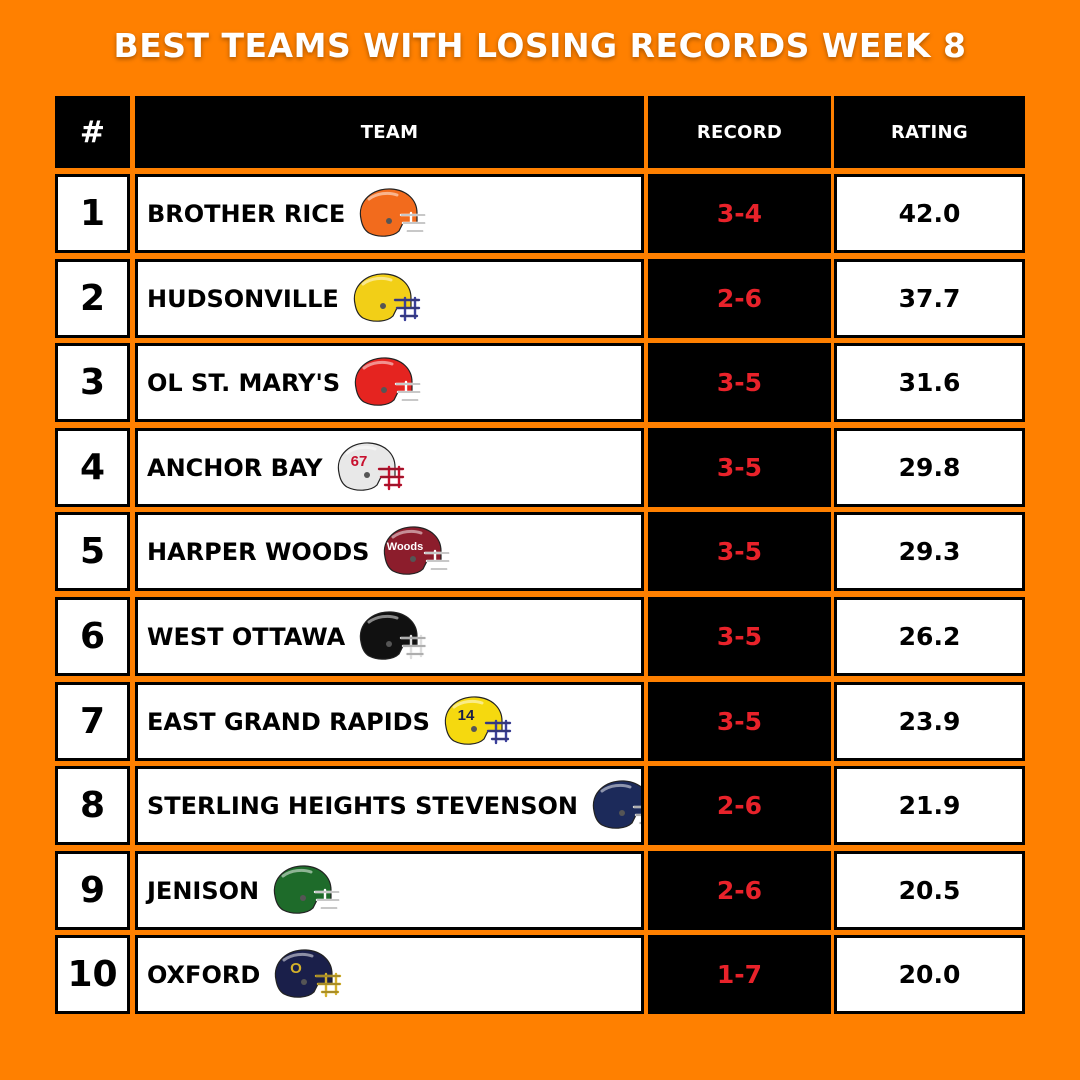 The image size is (1080, 1080). I want to click on rank-cell: 3, so click(92, 382).